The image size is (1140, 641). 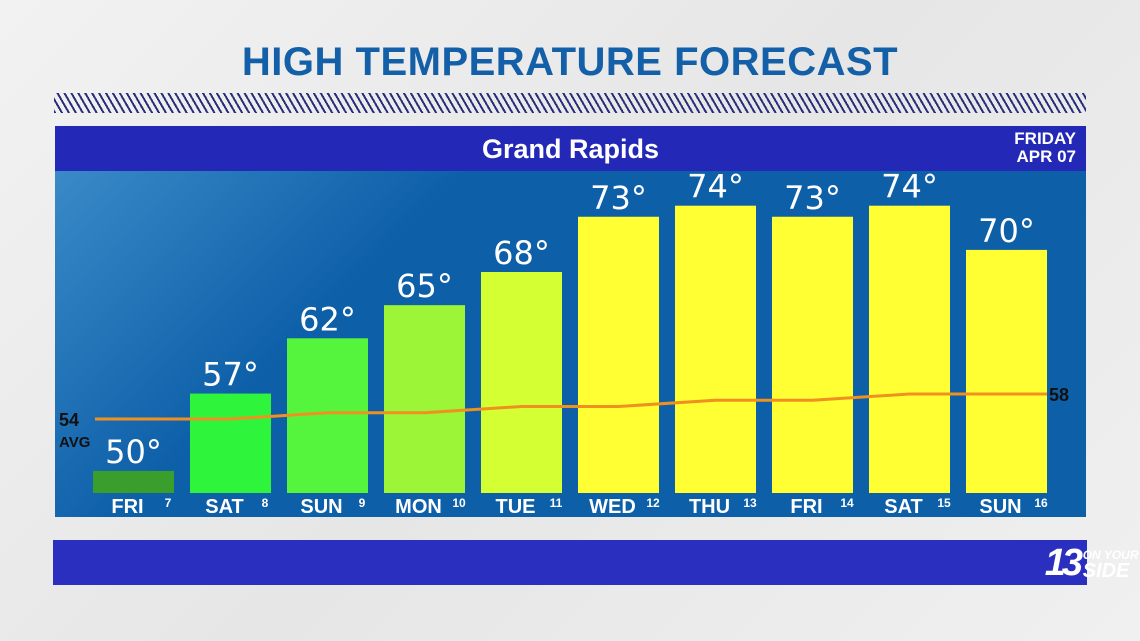 I want to click on station-logo: 13 ON YOUR SIDE, so click(x=1091, y=563).